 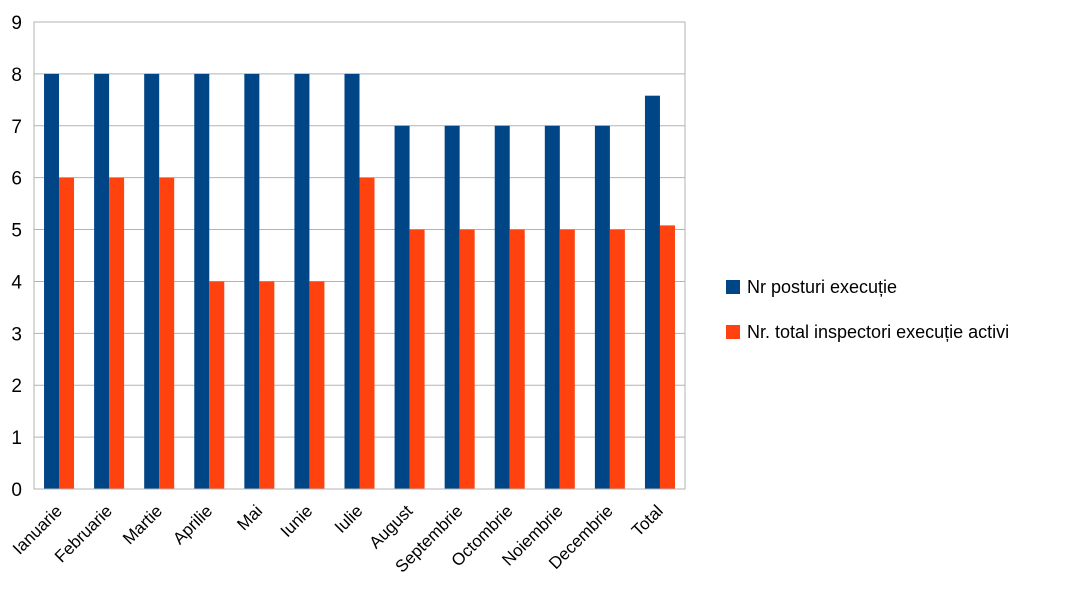 What do you see at coordinates (16, 490) in the screenshot?
I see `y-tick-label: 0` at bounding box center [16, 490].